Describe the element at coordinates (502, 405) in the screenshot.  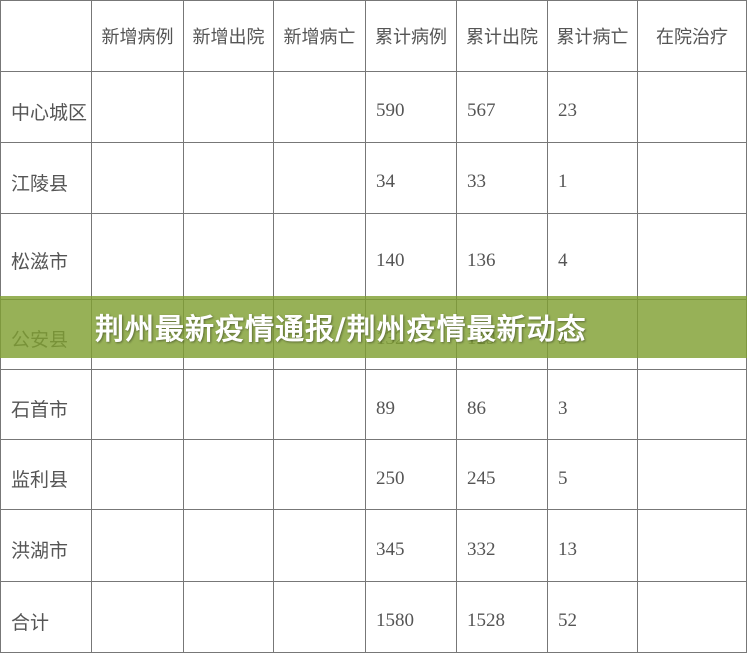
I see `table-cell: 86` at that location.